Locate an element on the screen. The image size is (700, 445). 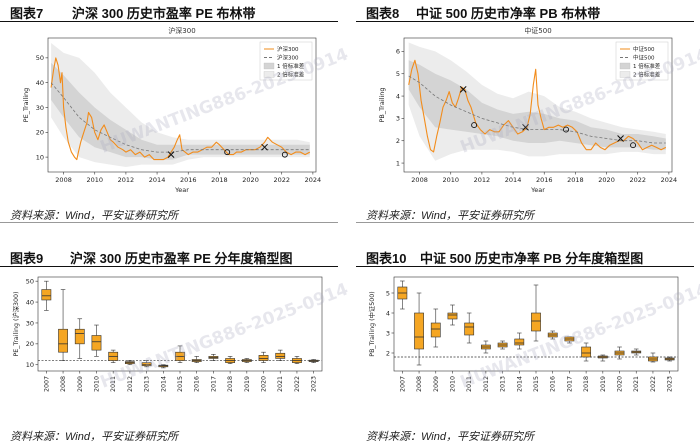
figure-number: 图表8 is located at coordinates (383, 13).